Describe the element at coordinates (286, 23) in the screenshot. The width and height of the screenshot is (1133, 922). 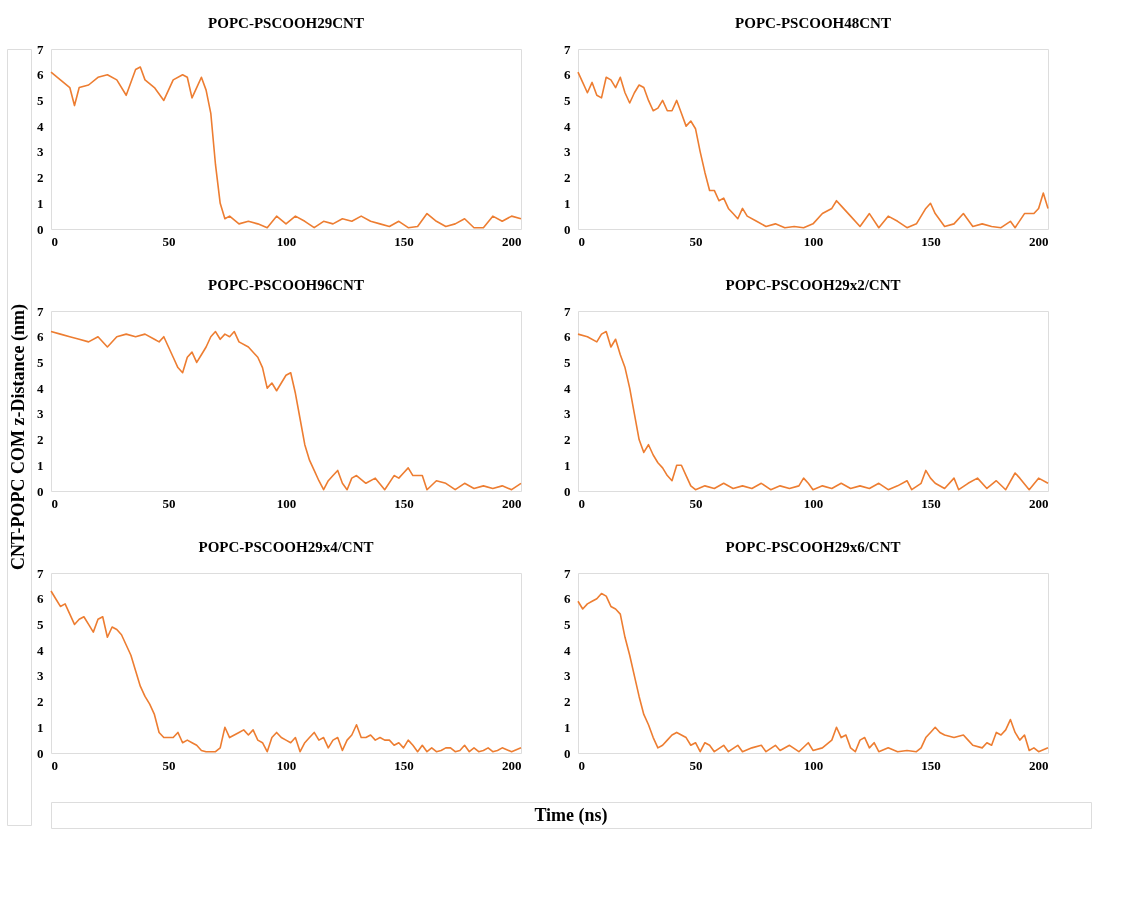
I see `chart-title: POPC-PSCOOH29CNT` at that location.